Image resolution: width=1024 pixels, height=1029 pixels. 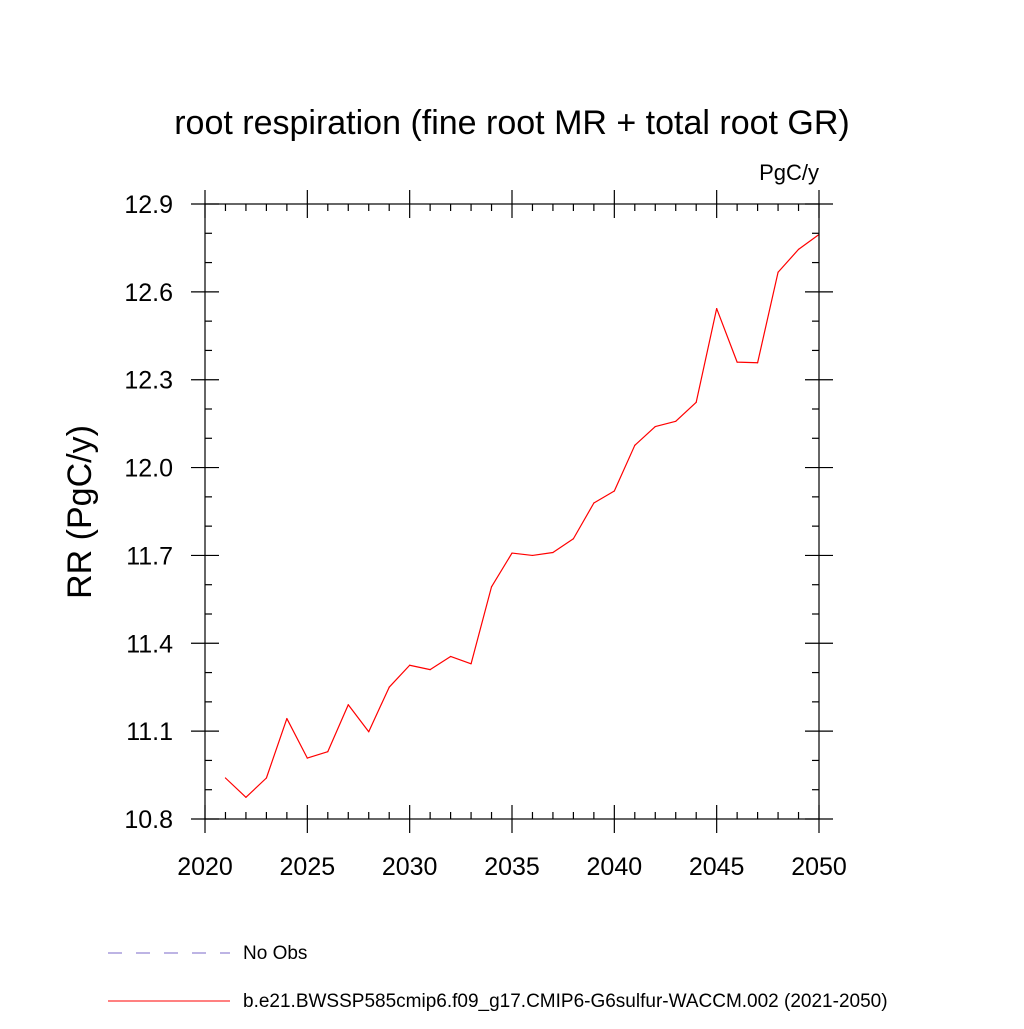 I want to click on legend-label-no-obs: No Obs, so click(x=275, y=953).